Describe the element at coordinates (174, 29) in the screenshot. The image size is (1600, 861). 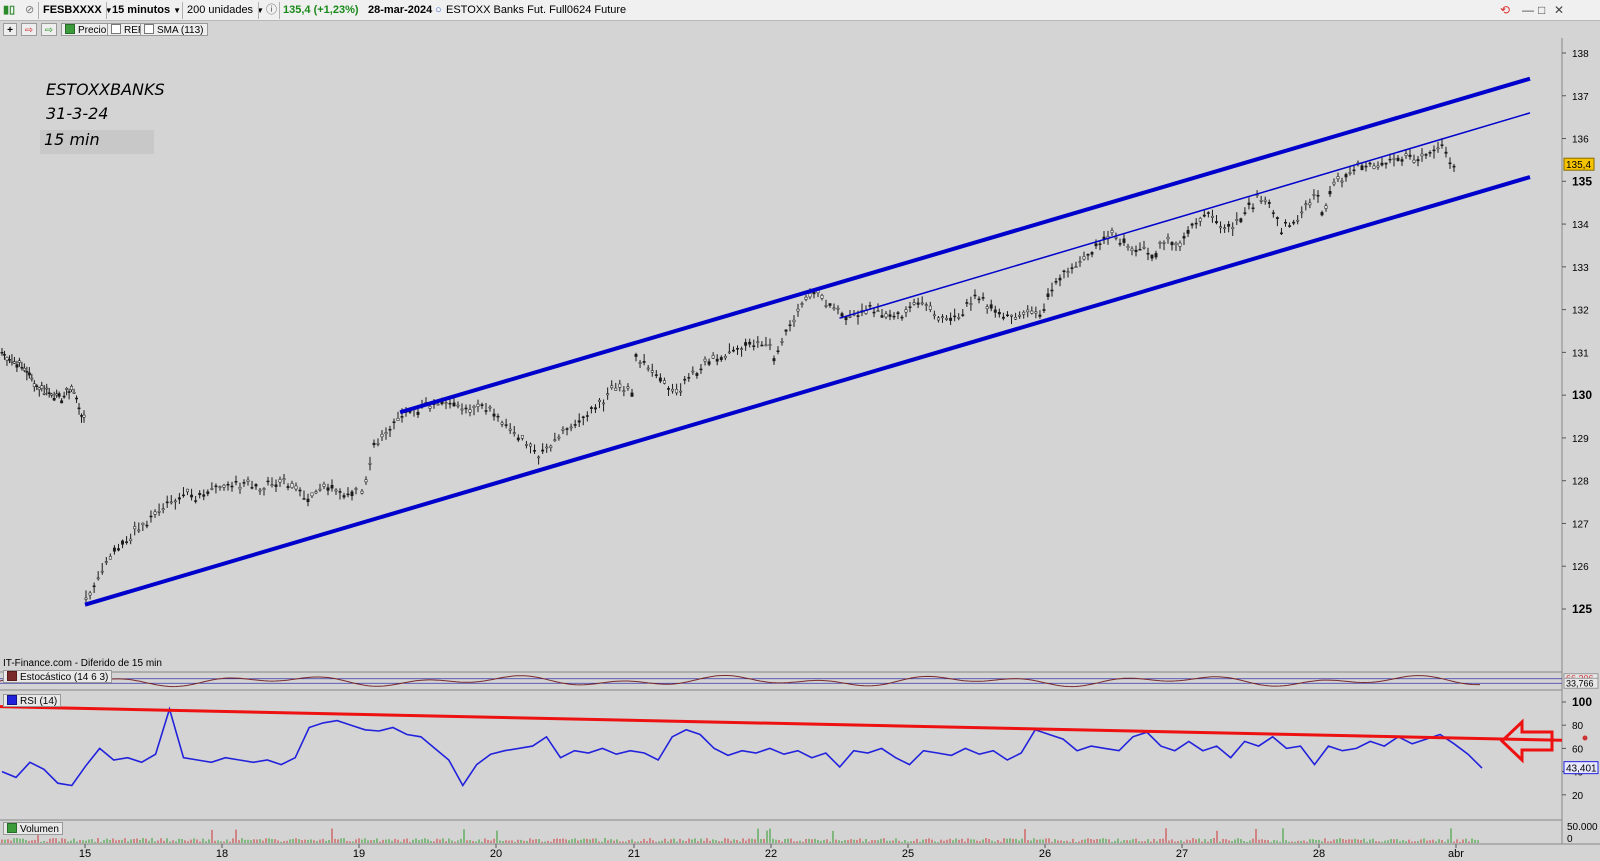
I see `toggle-sma: SMA (113)` at that location.